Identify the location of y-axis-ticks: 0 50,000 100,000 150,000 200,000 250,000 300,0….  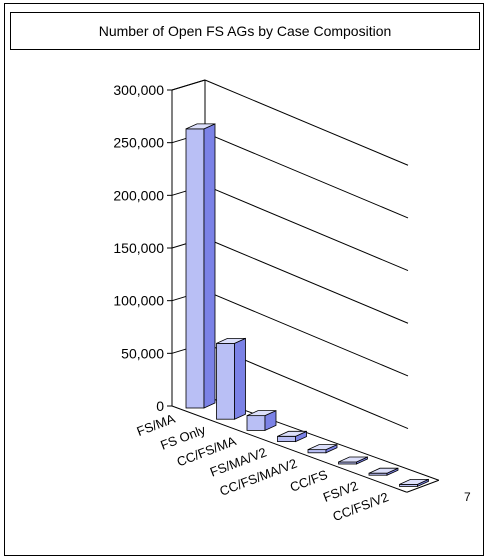
(142, 248).